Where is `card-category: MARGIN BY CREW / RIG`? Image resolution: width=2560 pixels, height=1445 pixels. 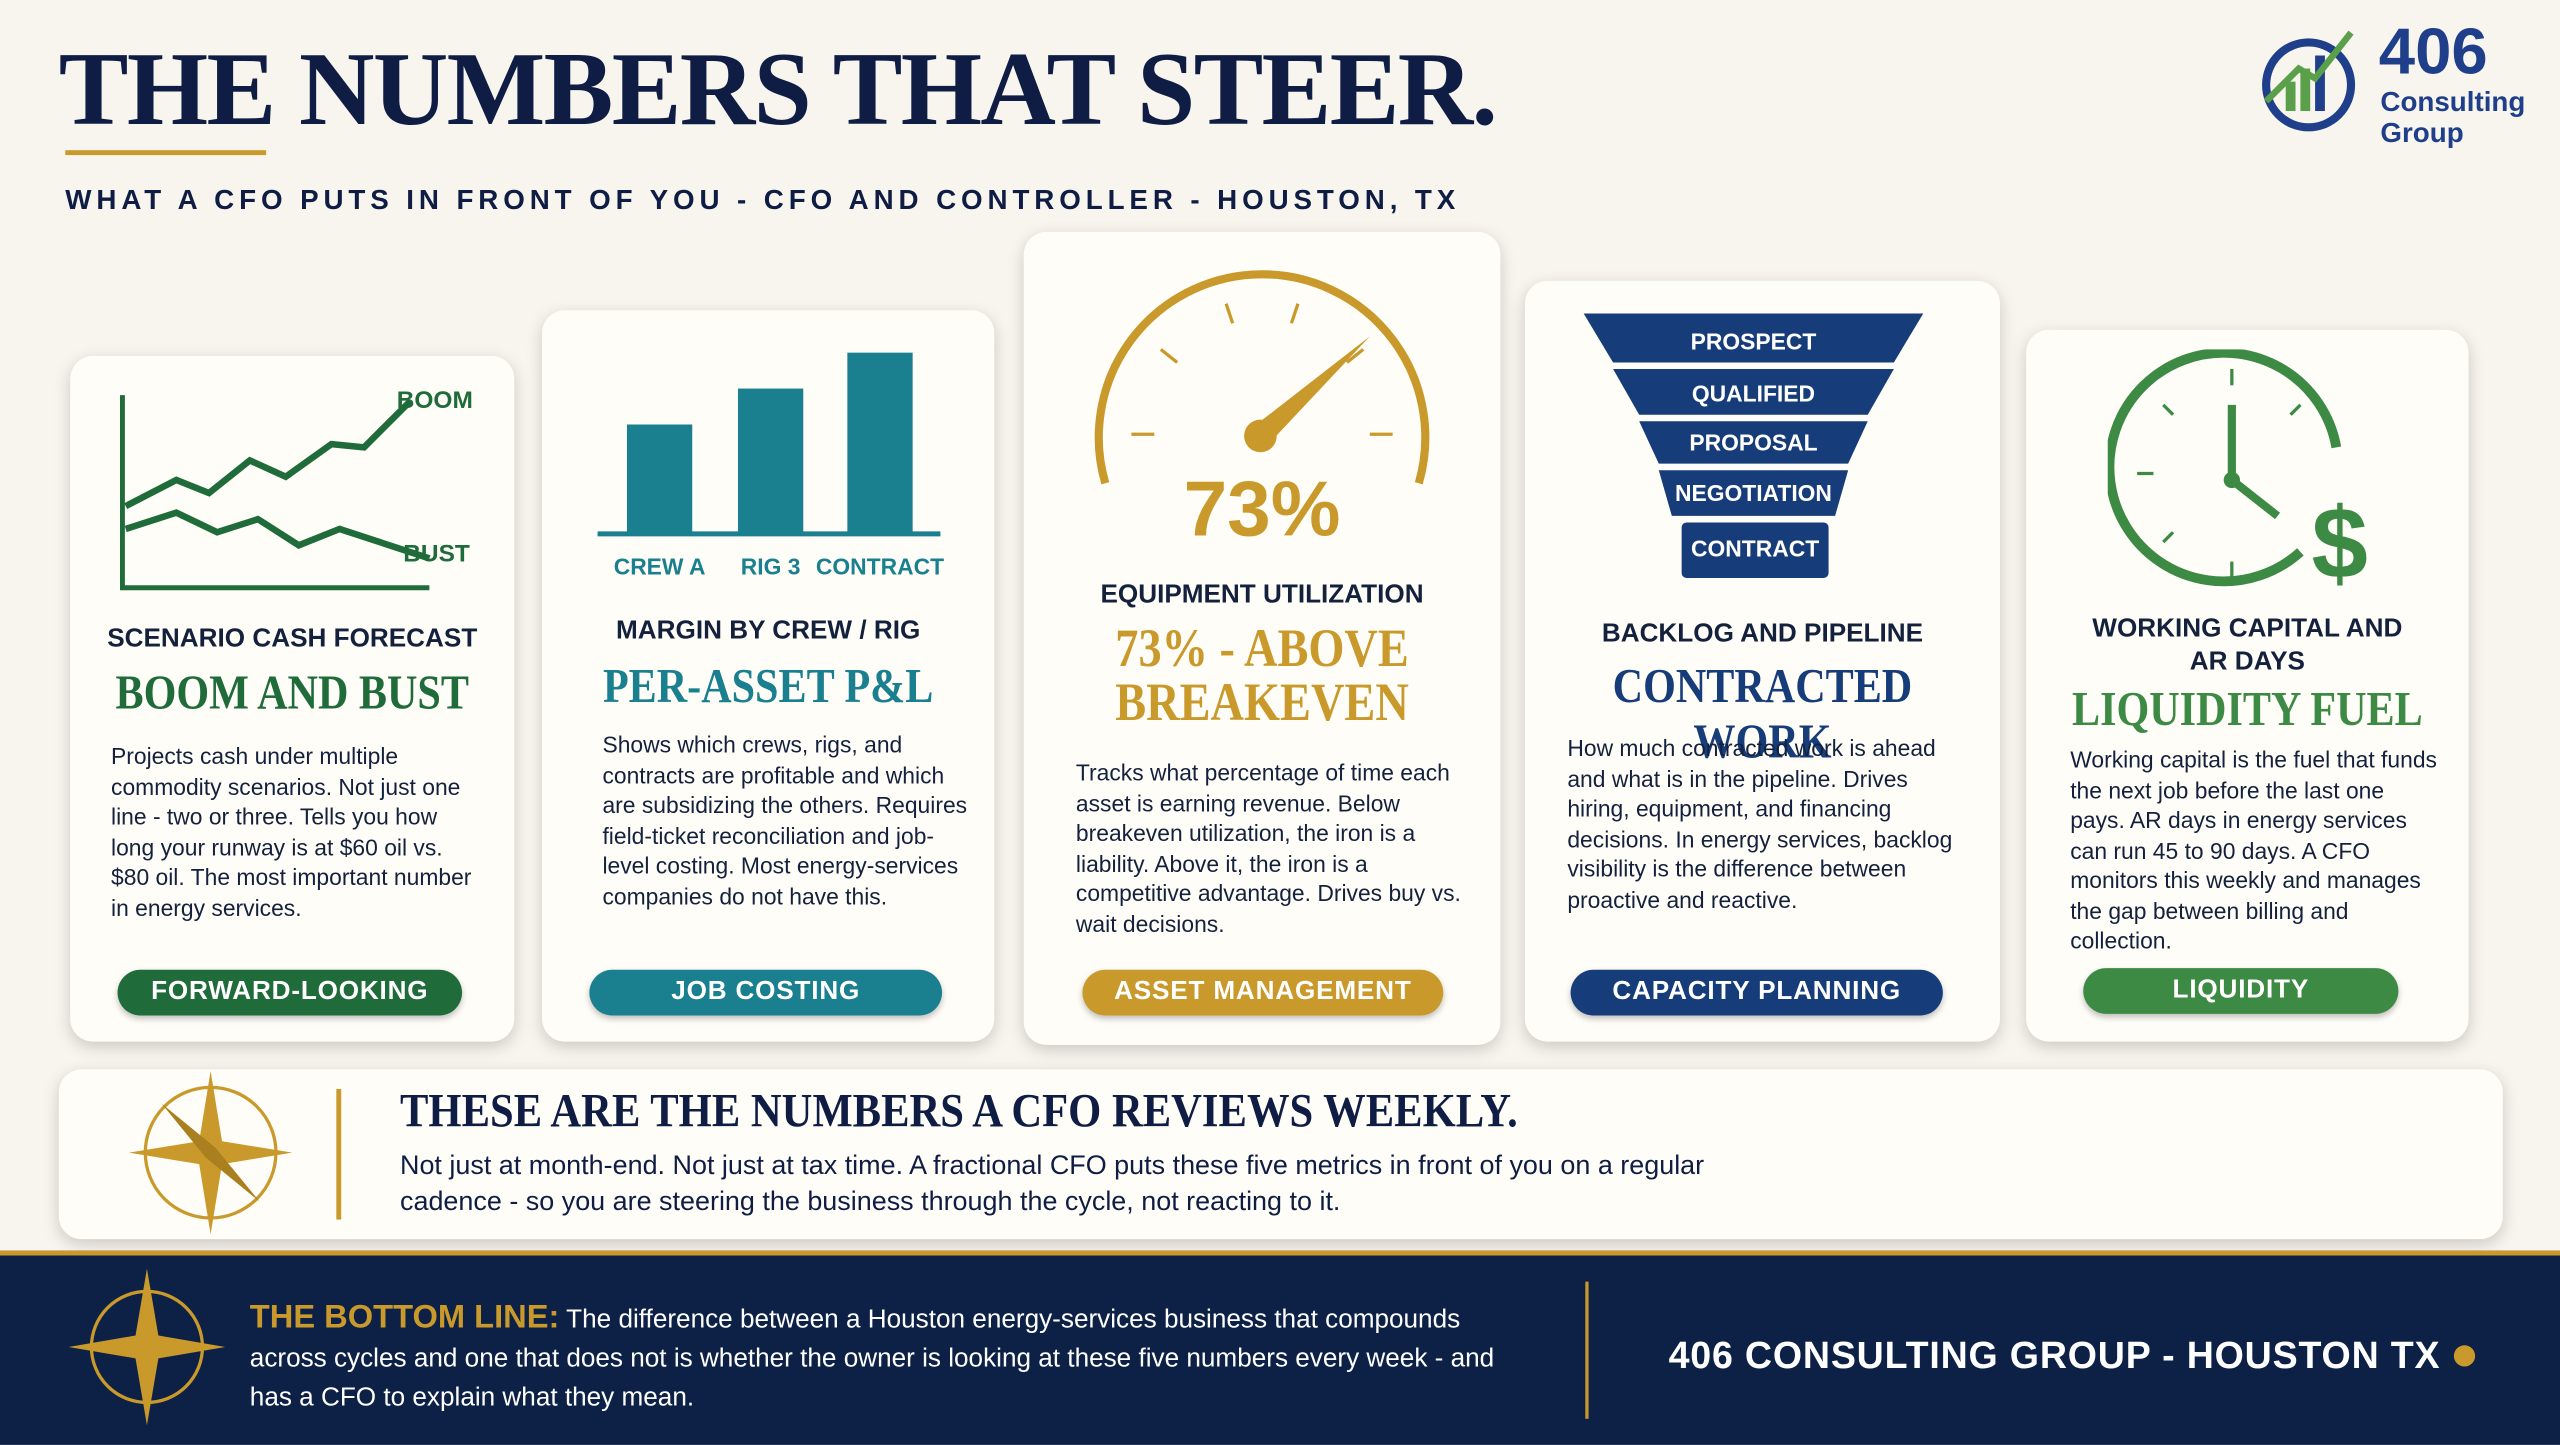 card-category: MARGIN BY CREW / RIG is located at coordinates (768, 631).